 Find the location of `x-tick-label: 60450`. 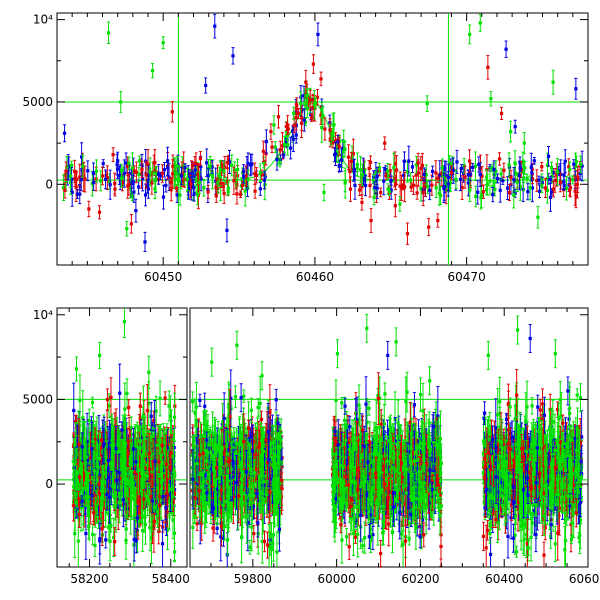

x-tick-label: 60450 is located at coordinates (163, 277).